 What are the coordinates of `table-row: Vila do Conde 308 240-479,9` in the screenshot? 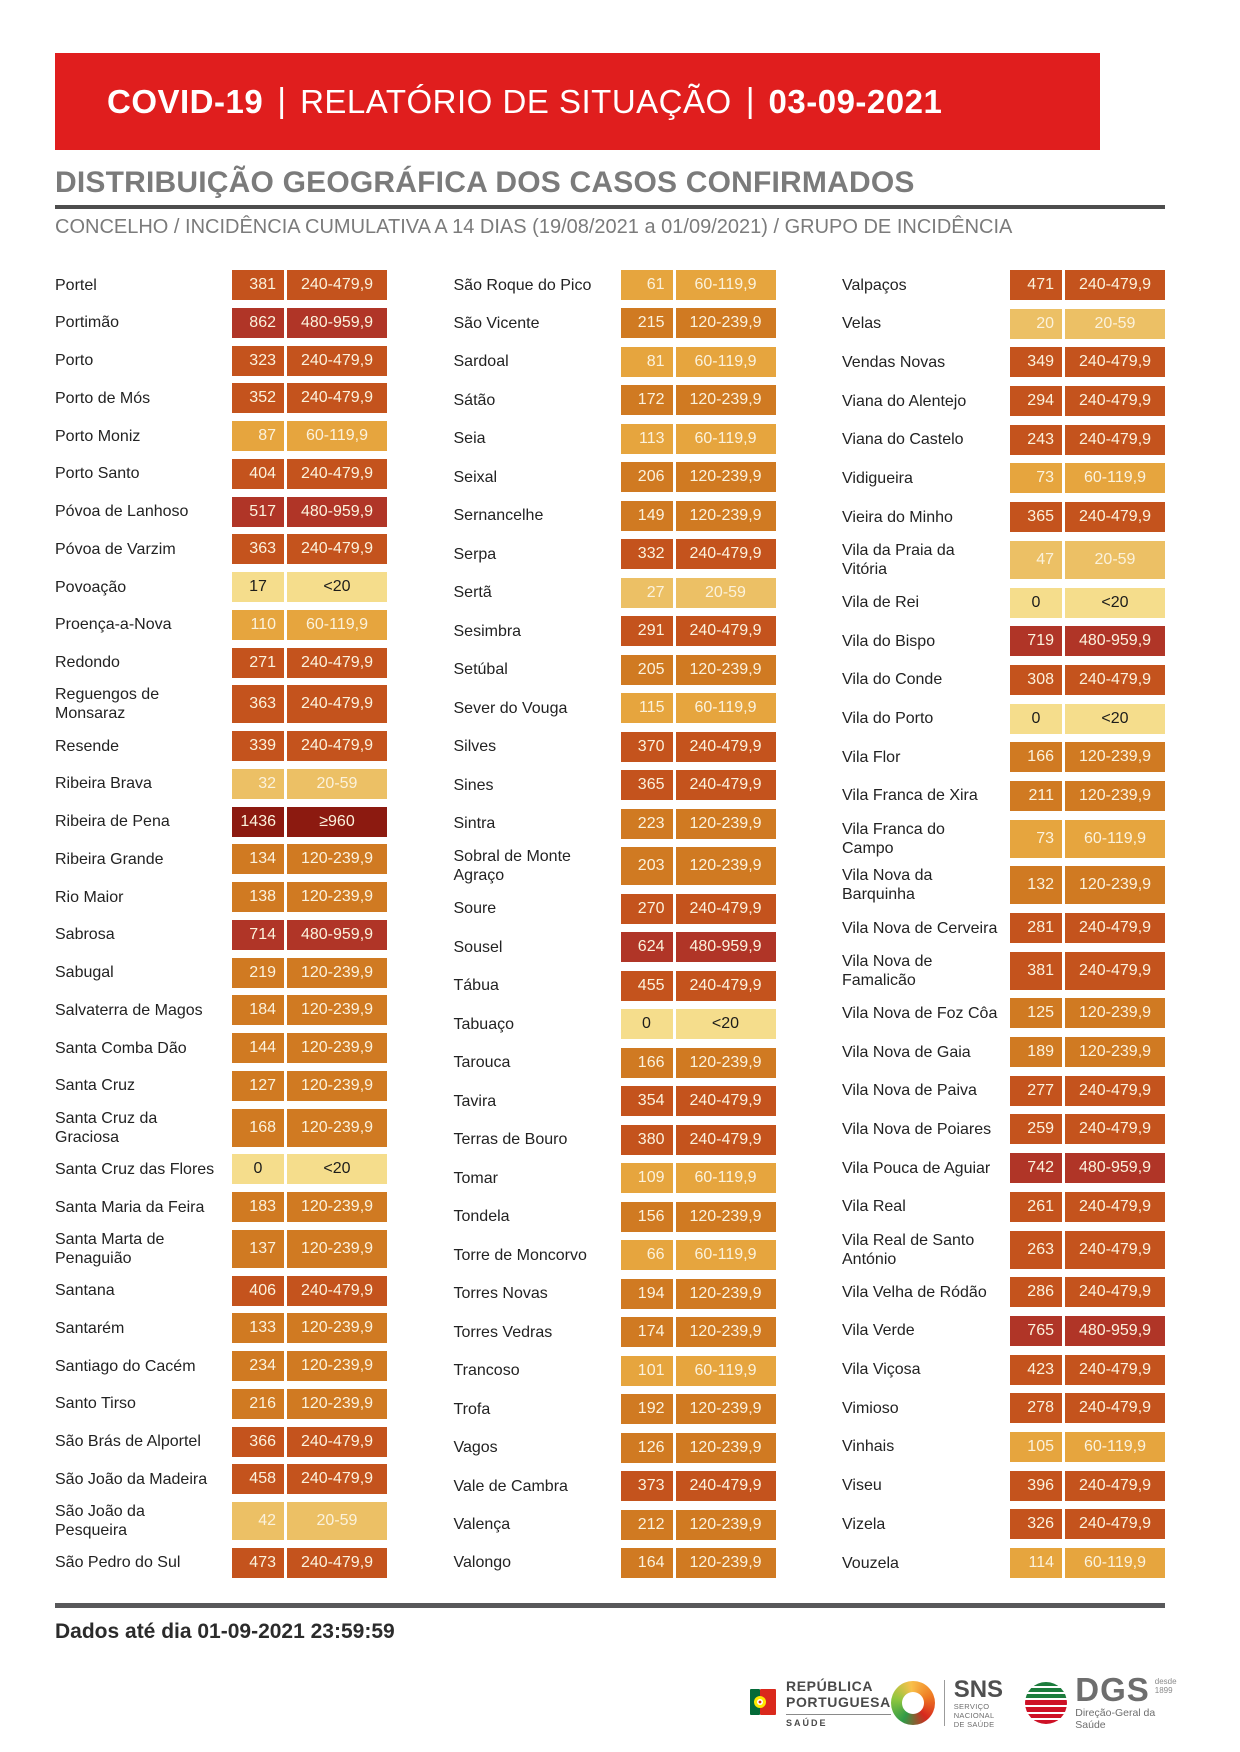 It's located at (1003, 679).